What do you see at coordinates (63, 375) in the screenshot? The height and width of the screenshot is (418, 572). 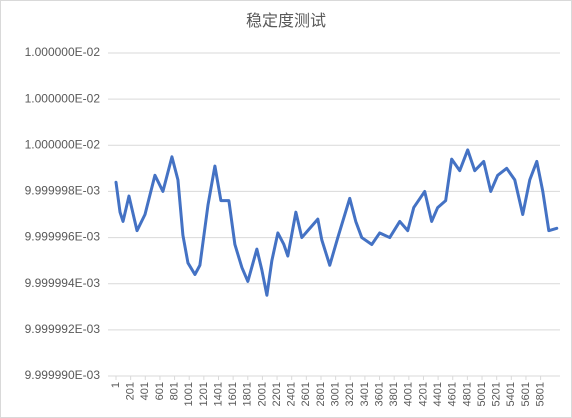 I see `y-tick-label: 9.999990E-03` at bounding box center [63, 375].